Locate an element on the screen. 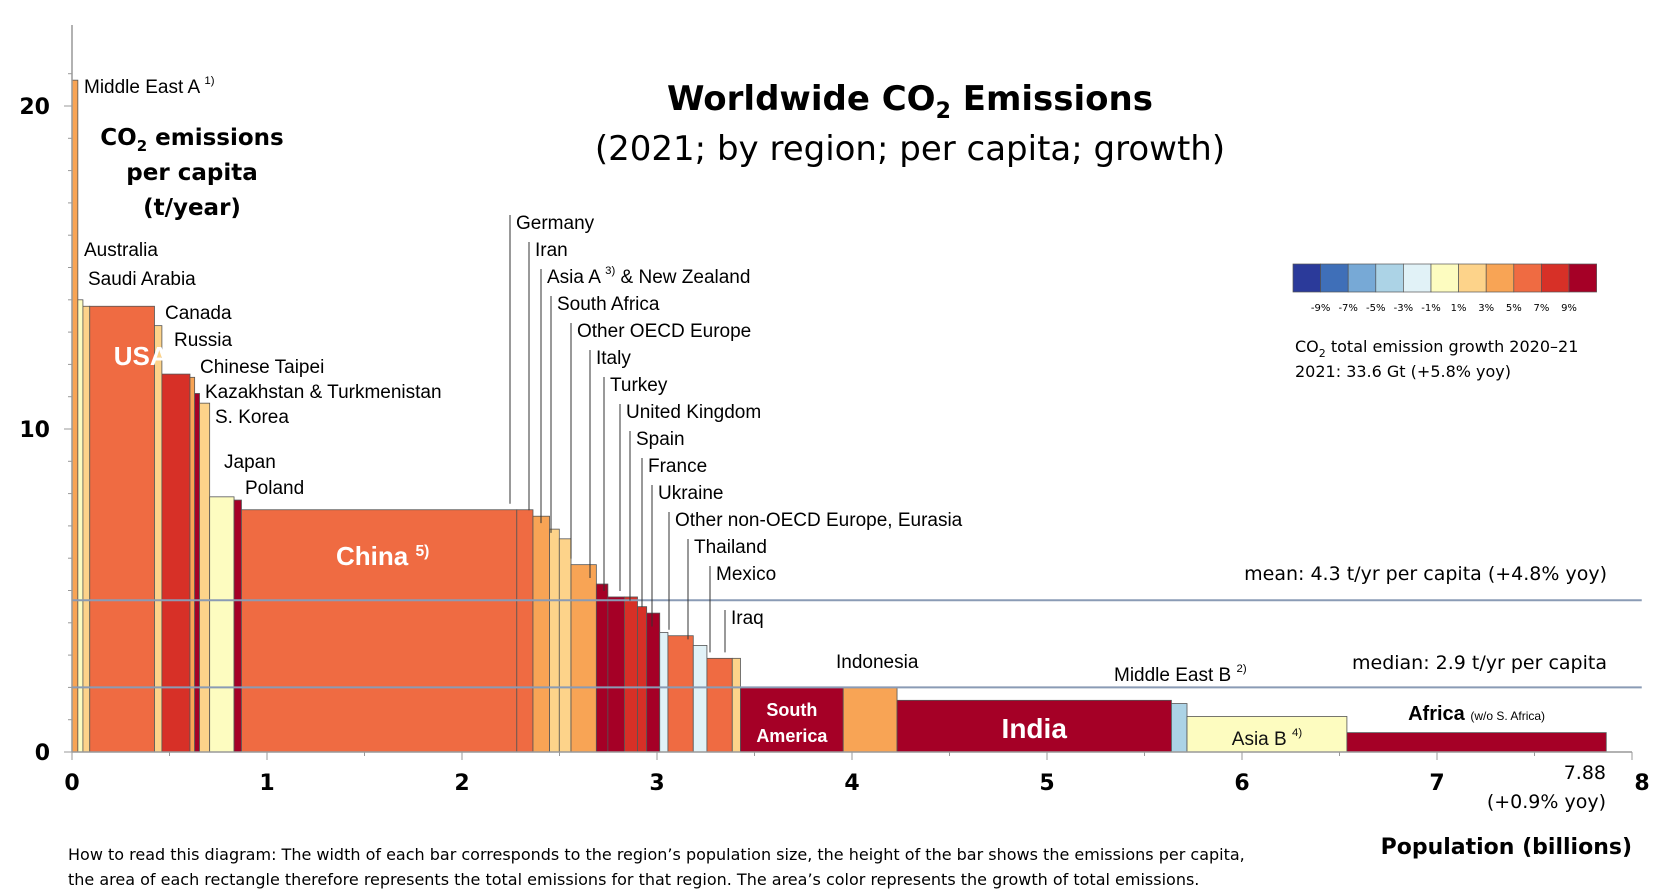  legend-tick-label: 9% is located at coordinates (1569, 308).